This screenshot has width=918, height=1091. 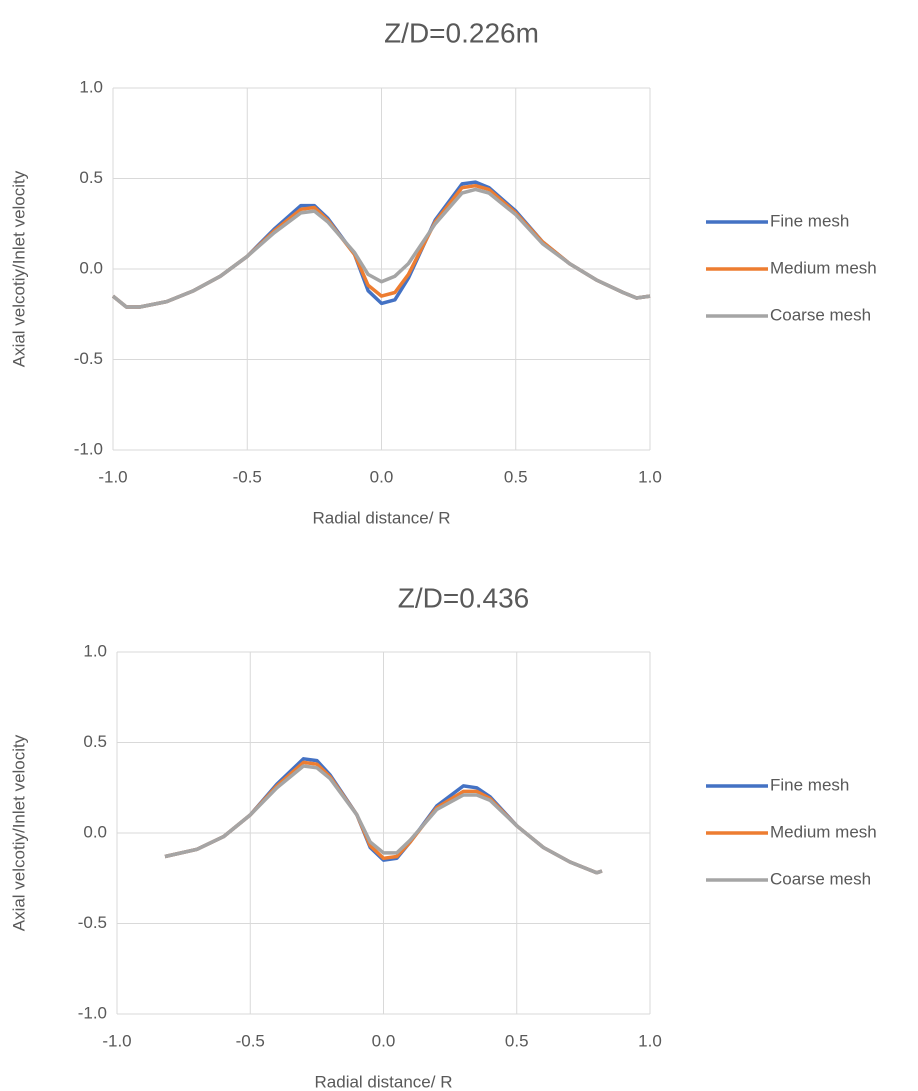 I want to click on chart-title: Z/D=0.226m, so click(x=461, y=32).